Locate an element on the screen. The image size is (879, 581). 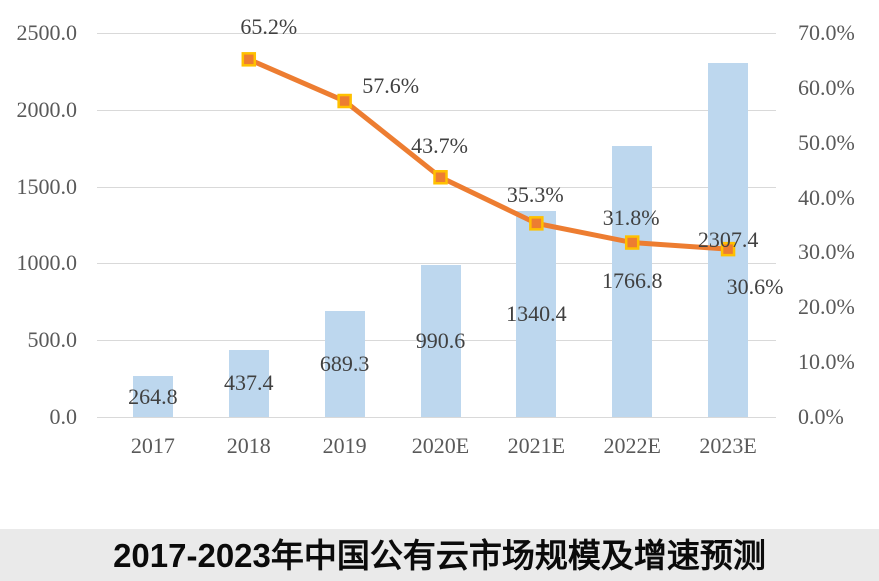
bar-value-label: 689.3 is located at coordinates (344, 364).